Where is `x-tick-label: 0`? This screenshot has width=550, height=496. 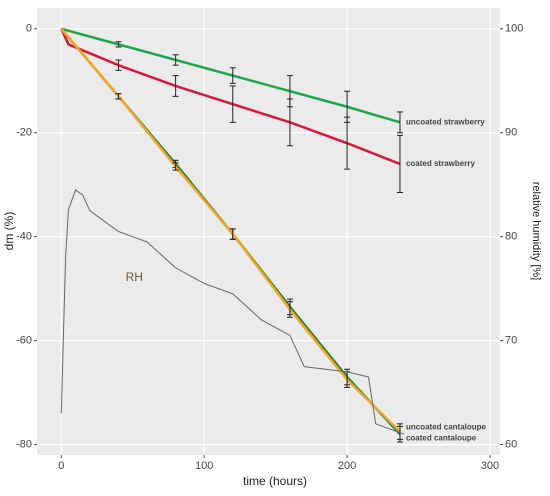
x-tick-label: 0 is located at coordinates (61, 466).